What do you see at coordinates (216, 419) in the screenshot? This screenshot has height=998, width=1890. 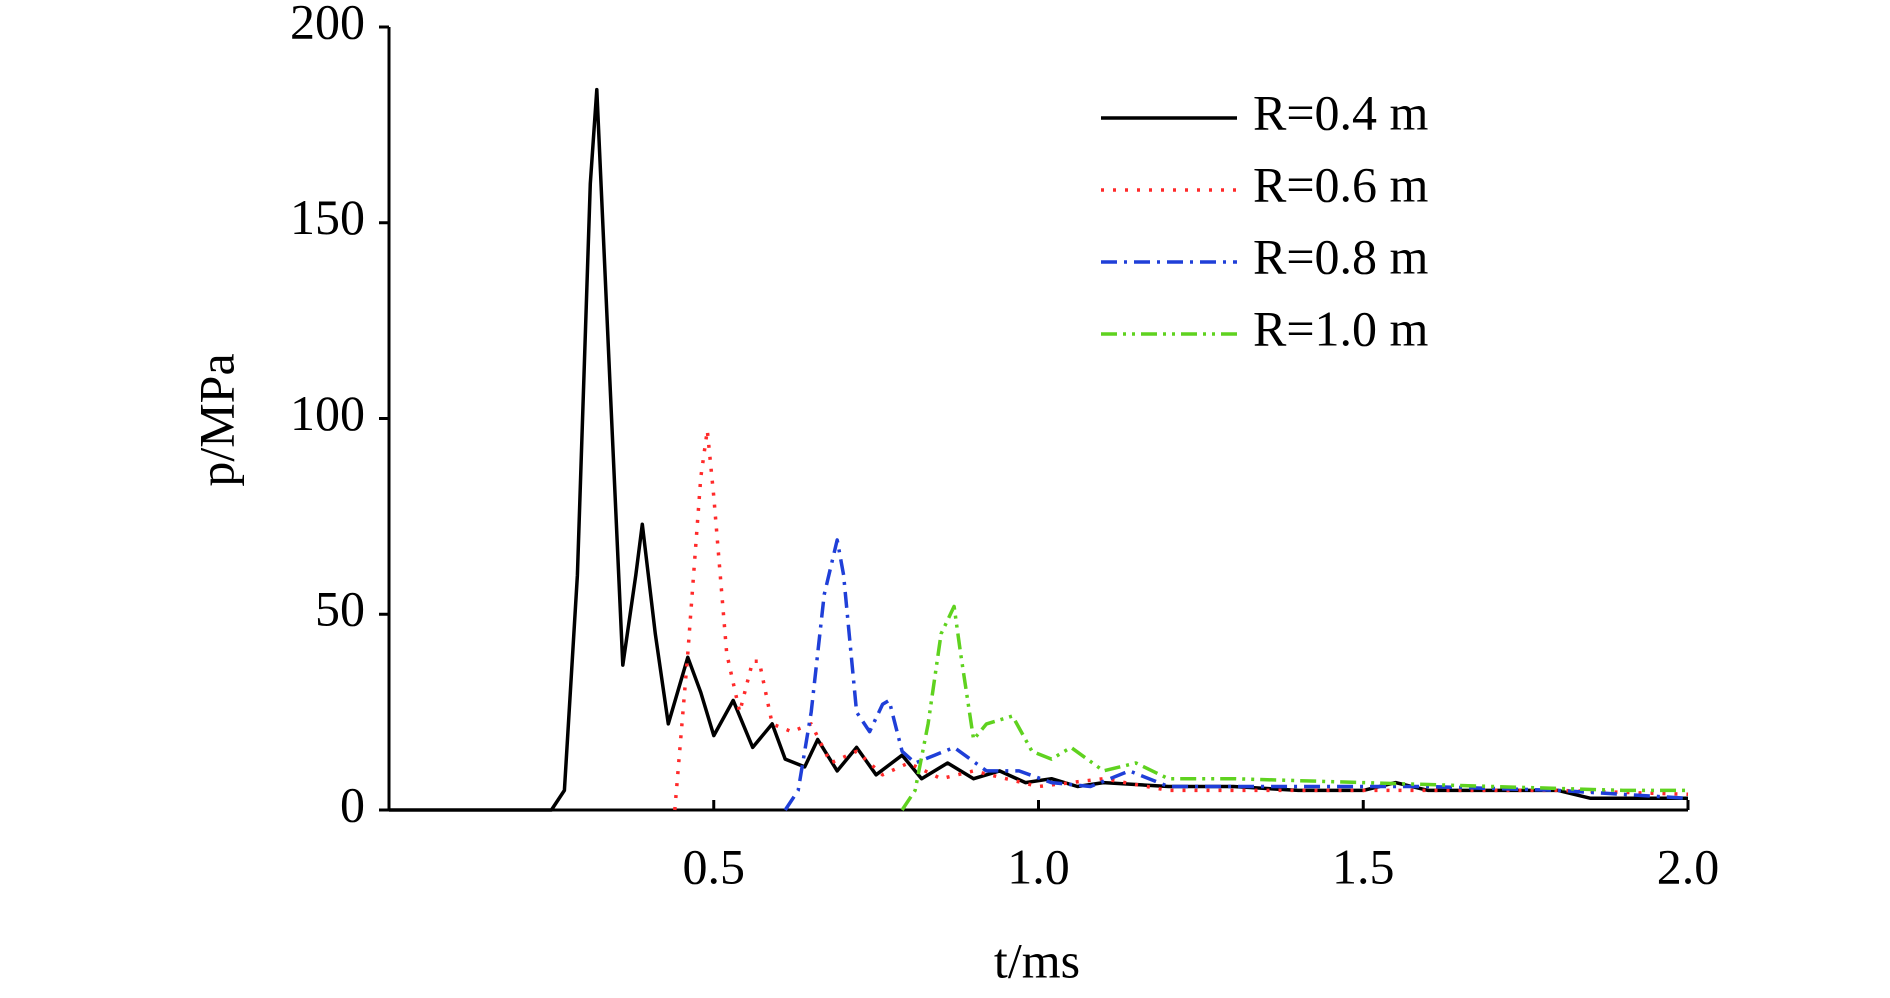 I see `y-axis-title: p/MPa` at bounding box center [216, 419].